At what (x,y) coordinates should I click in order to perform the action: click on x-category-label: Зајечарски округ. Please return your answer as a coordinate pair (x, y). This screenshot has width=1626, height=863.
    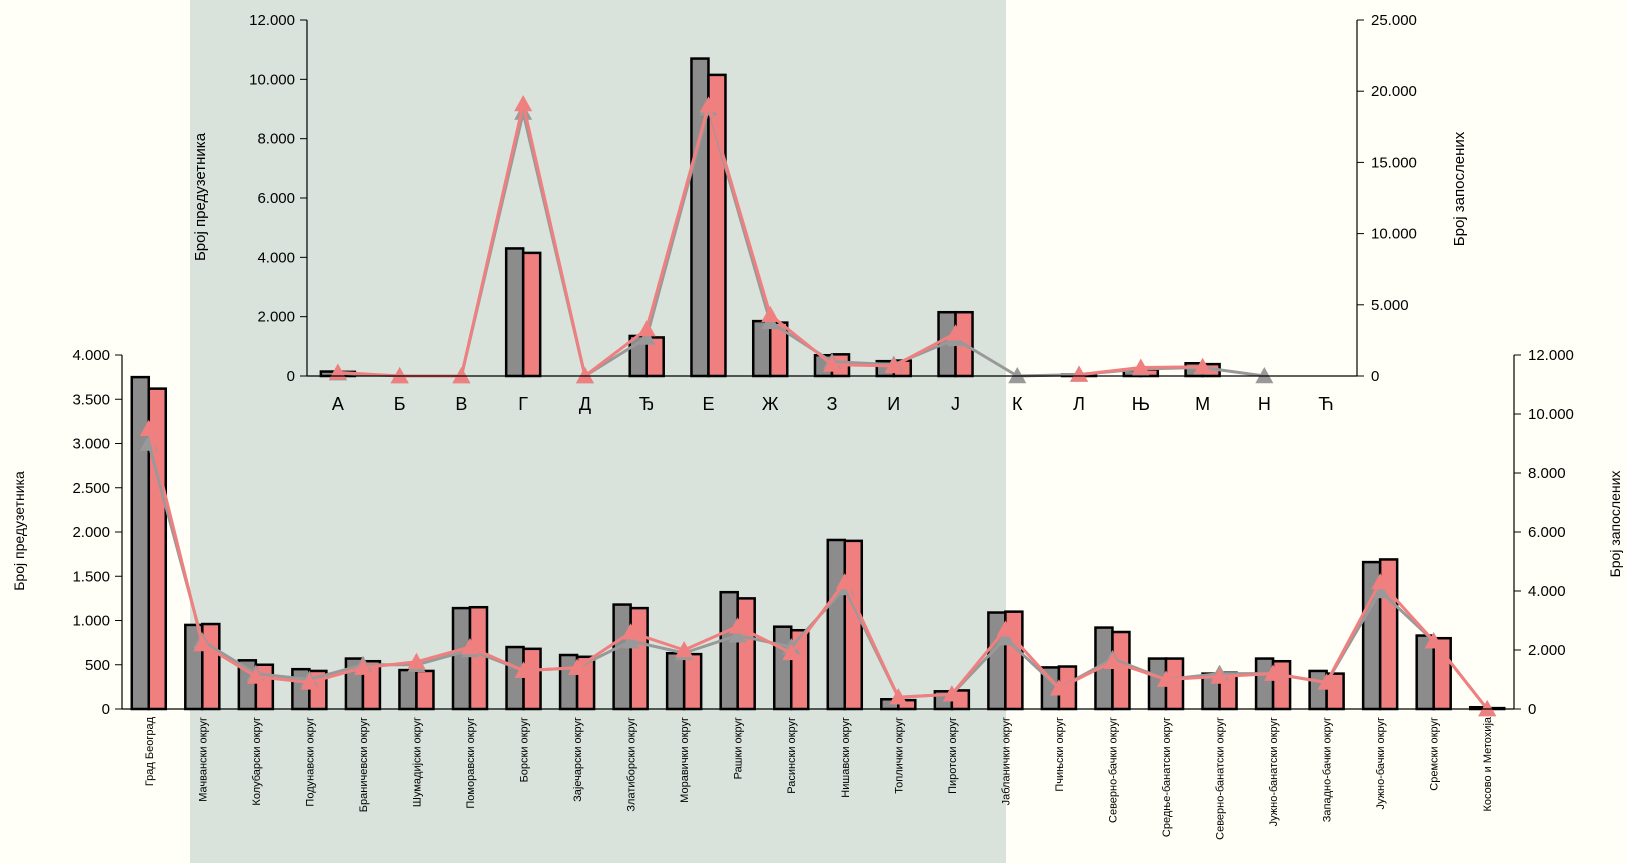
    Looking at the image, I should click on (578, 759).